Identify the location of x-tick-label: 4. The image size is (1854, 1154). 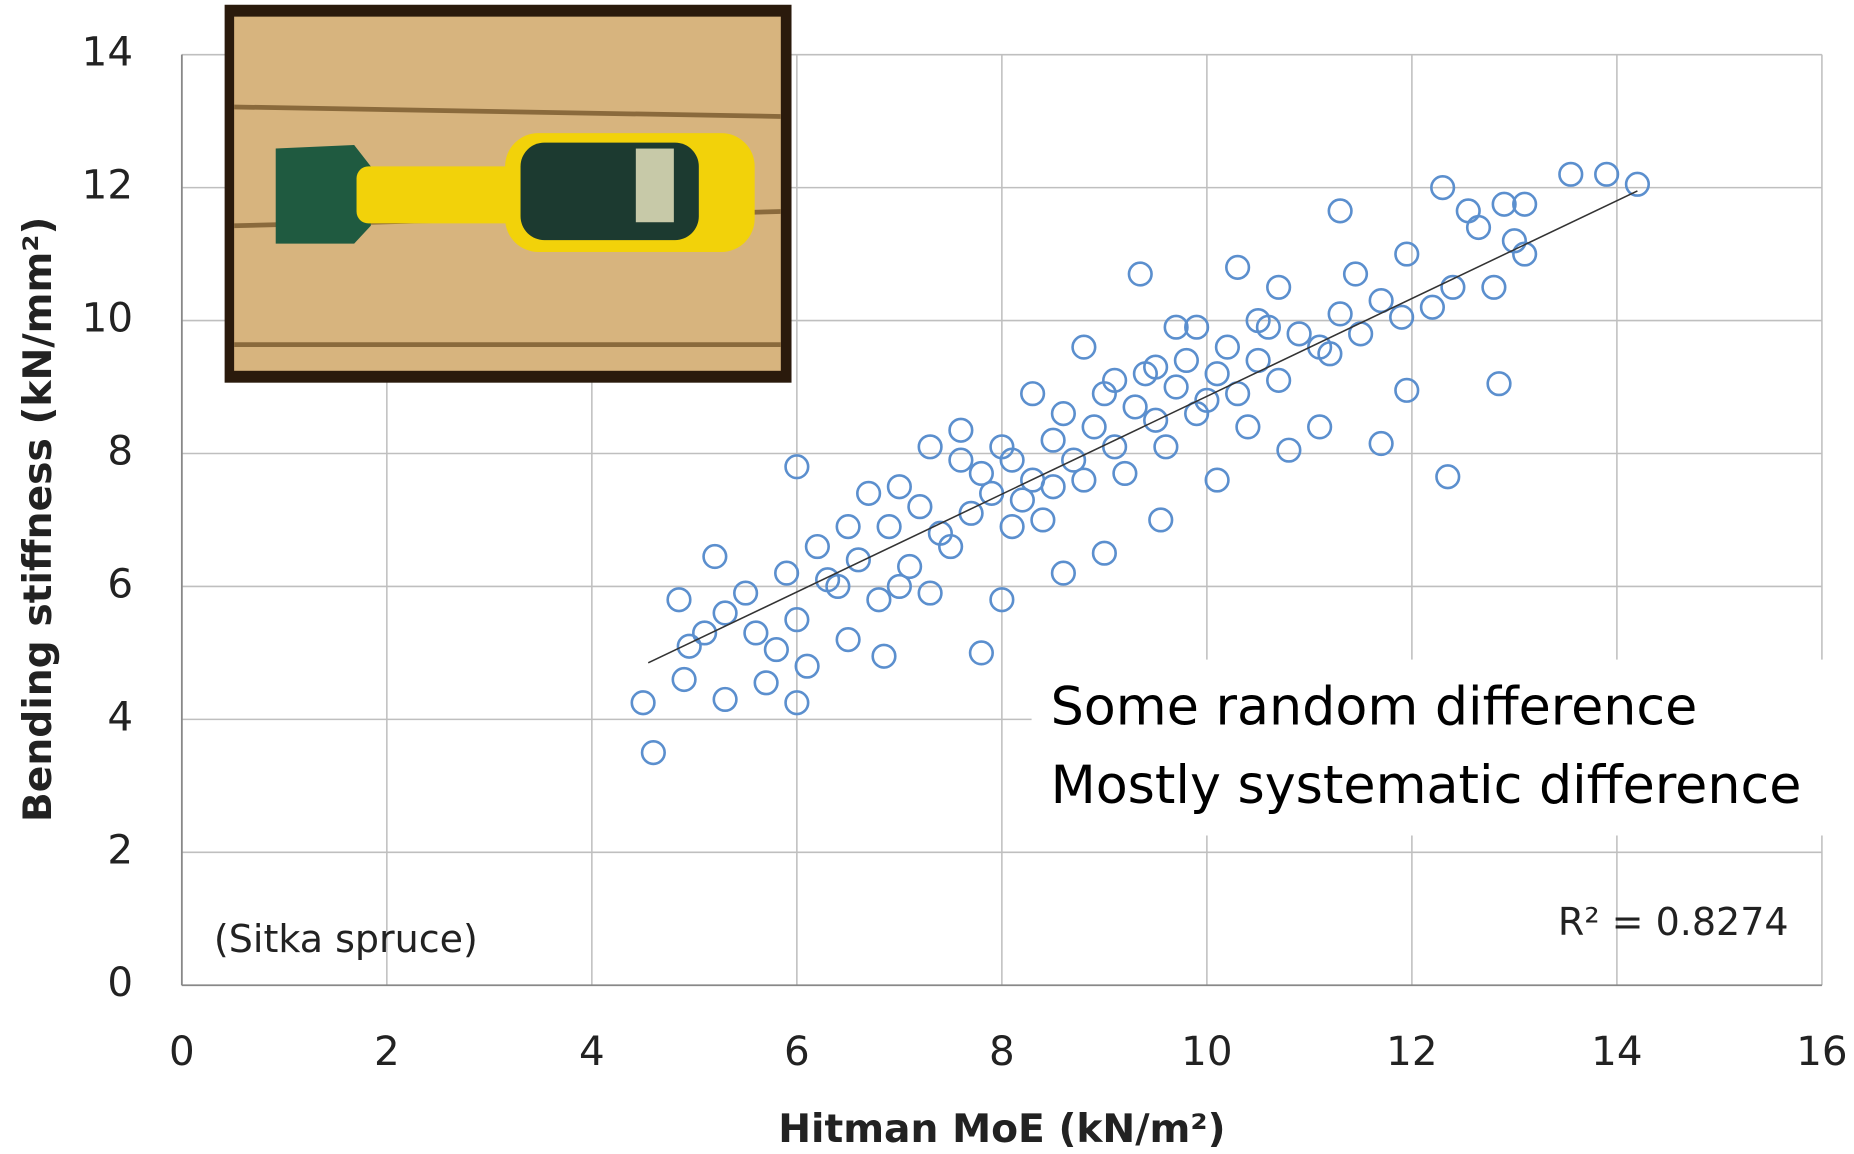
(592, 1051).